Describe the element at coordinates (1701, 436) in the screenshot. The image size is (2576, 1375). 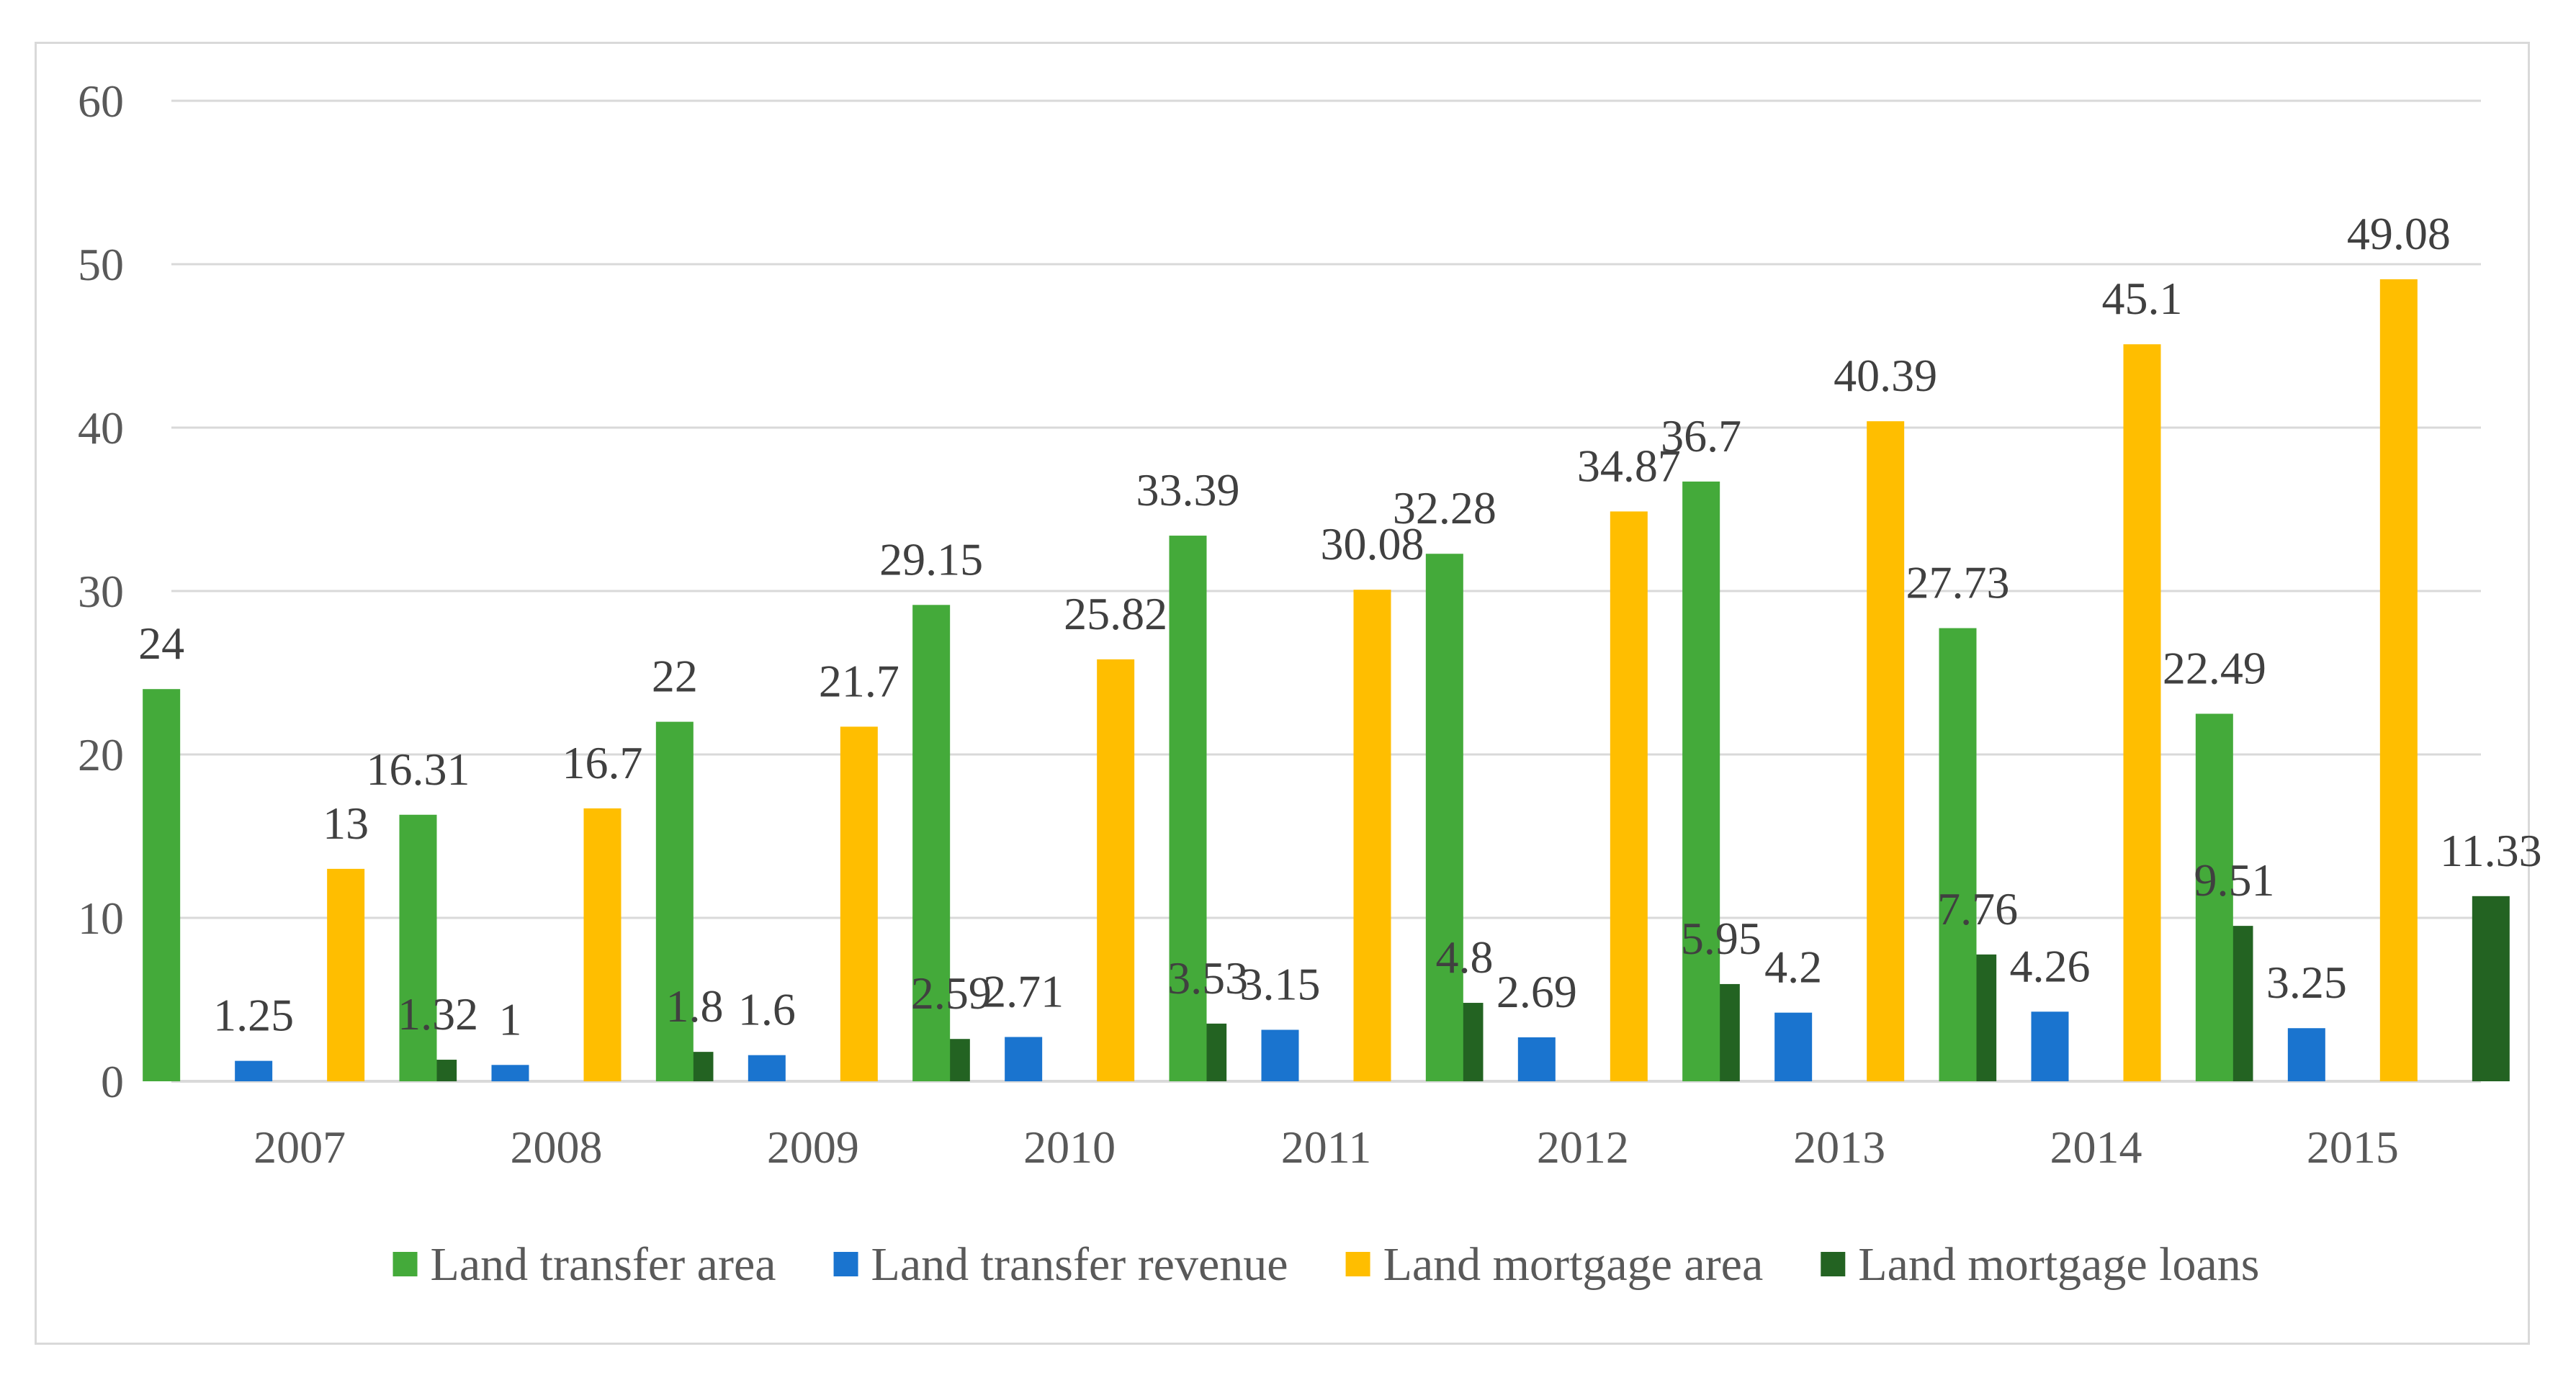
I see `data-label: 36.7` at that location.